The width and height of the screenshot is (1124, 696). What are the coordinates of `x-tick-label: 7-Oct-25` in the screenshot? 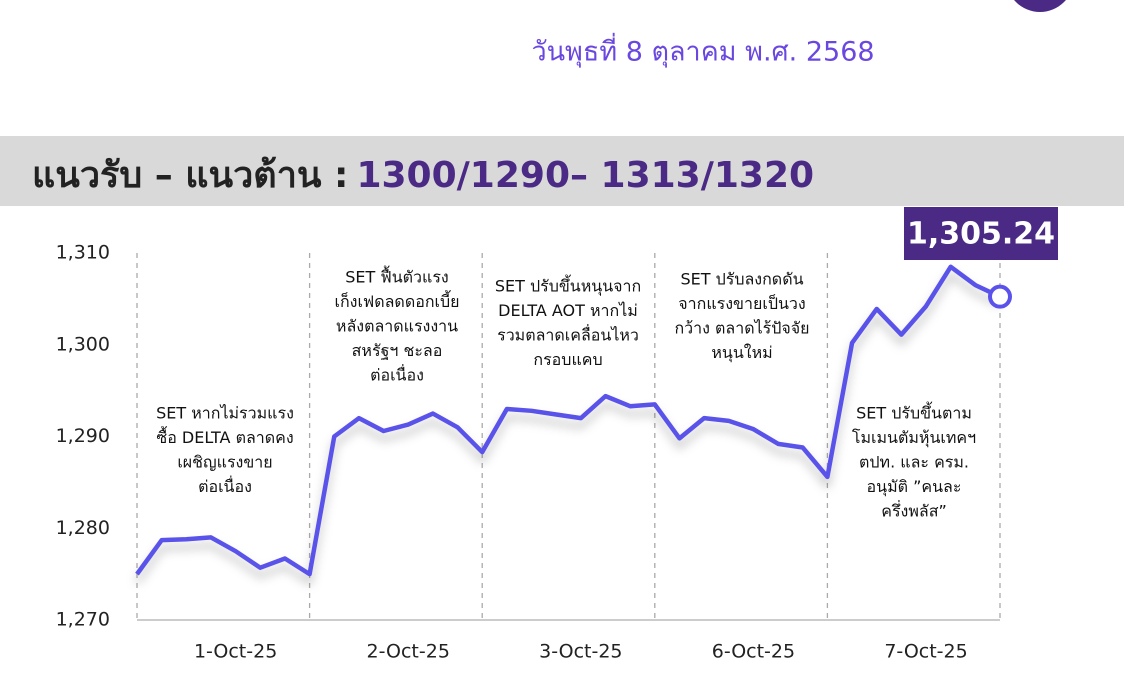 It's located at (925, 652).